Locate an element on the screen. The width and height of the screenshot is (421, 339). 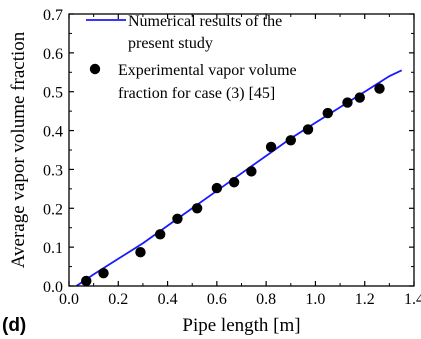
x-axis-label: Pipe length [m] is located at coordinates (241, 325).